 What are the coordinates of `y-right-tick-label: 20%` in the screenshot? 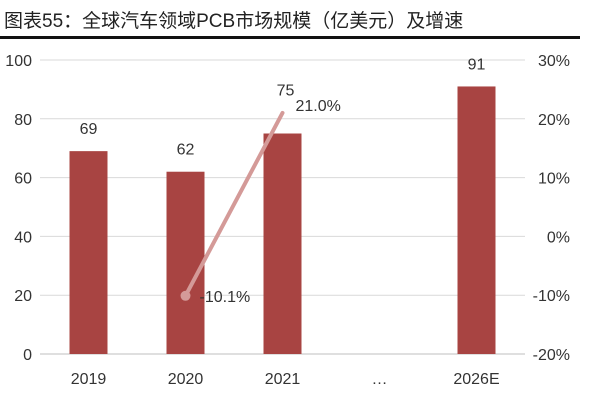 It's located at (554, 120).